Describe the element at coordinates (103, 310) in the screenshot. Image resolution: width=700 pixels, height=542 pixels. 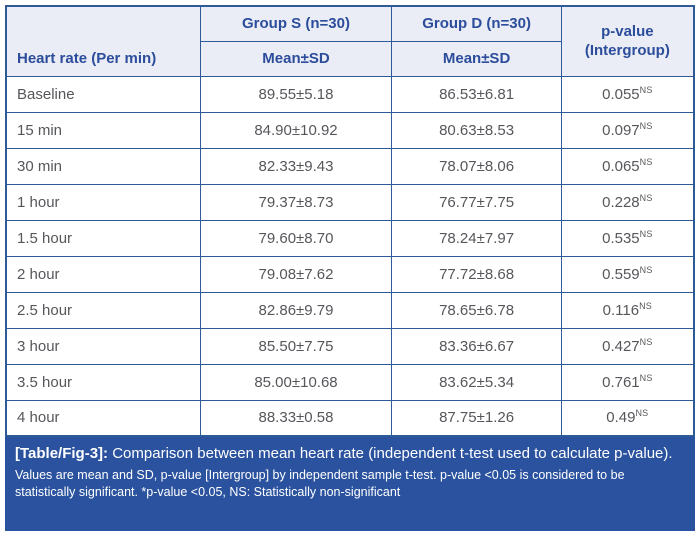
I see `row-label: 2.5 hour` at that location.